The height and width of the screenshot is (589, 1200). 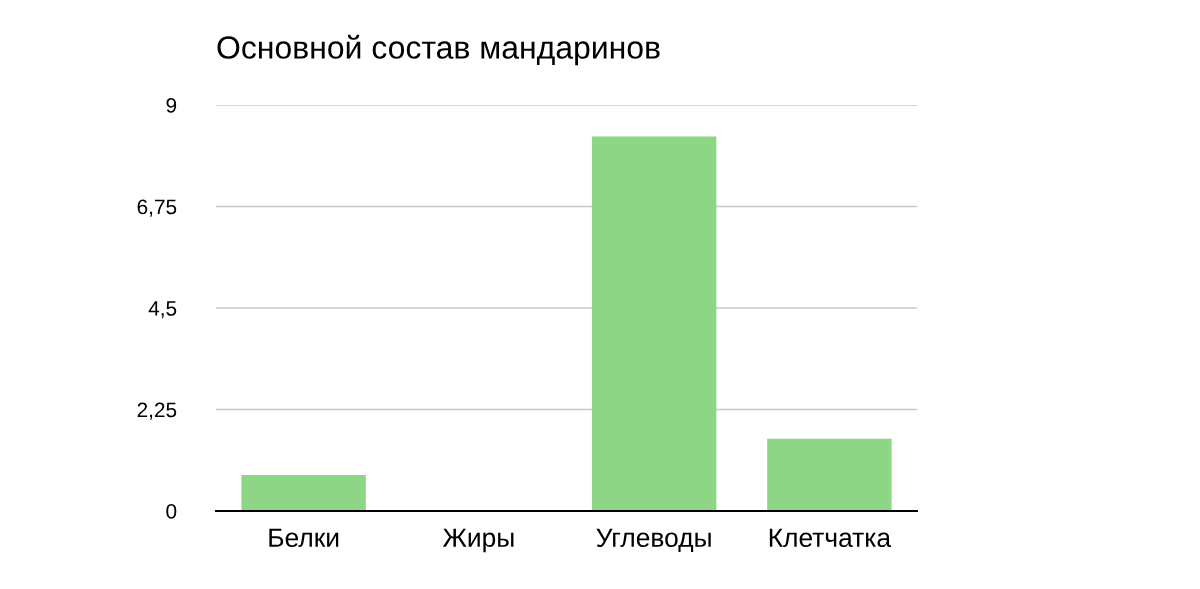 What do you see at coordinates (478, 540) in the screenshot?
I see `x-tick-label: Жиры` at bounding box center [478, 540].